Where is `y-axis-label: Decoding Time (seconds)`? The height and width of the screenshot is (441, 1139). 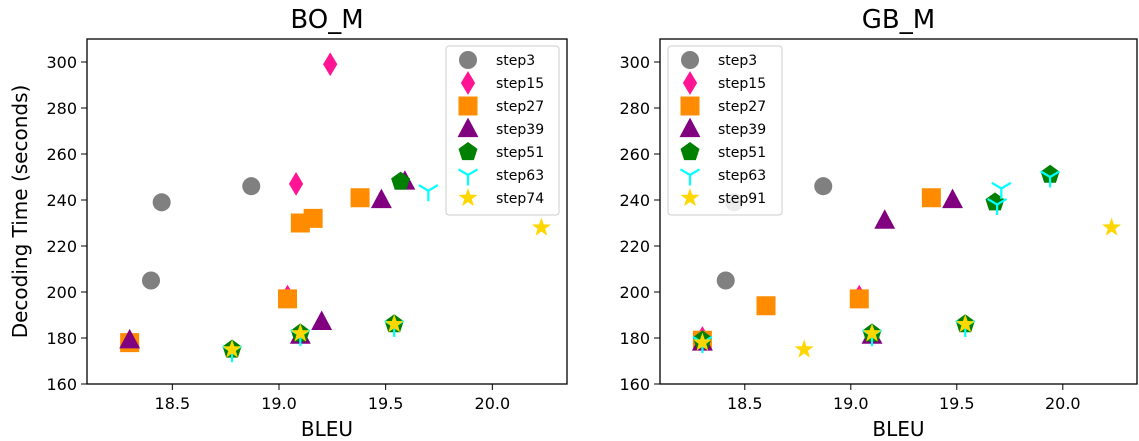 y-axis-label: Decoding Time (seconds) is located at coordinates (20, 212).